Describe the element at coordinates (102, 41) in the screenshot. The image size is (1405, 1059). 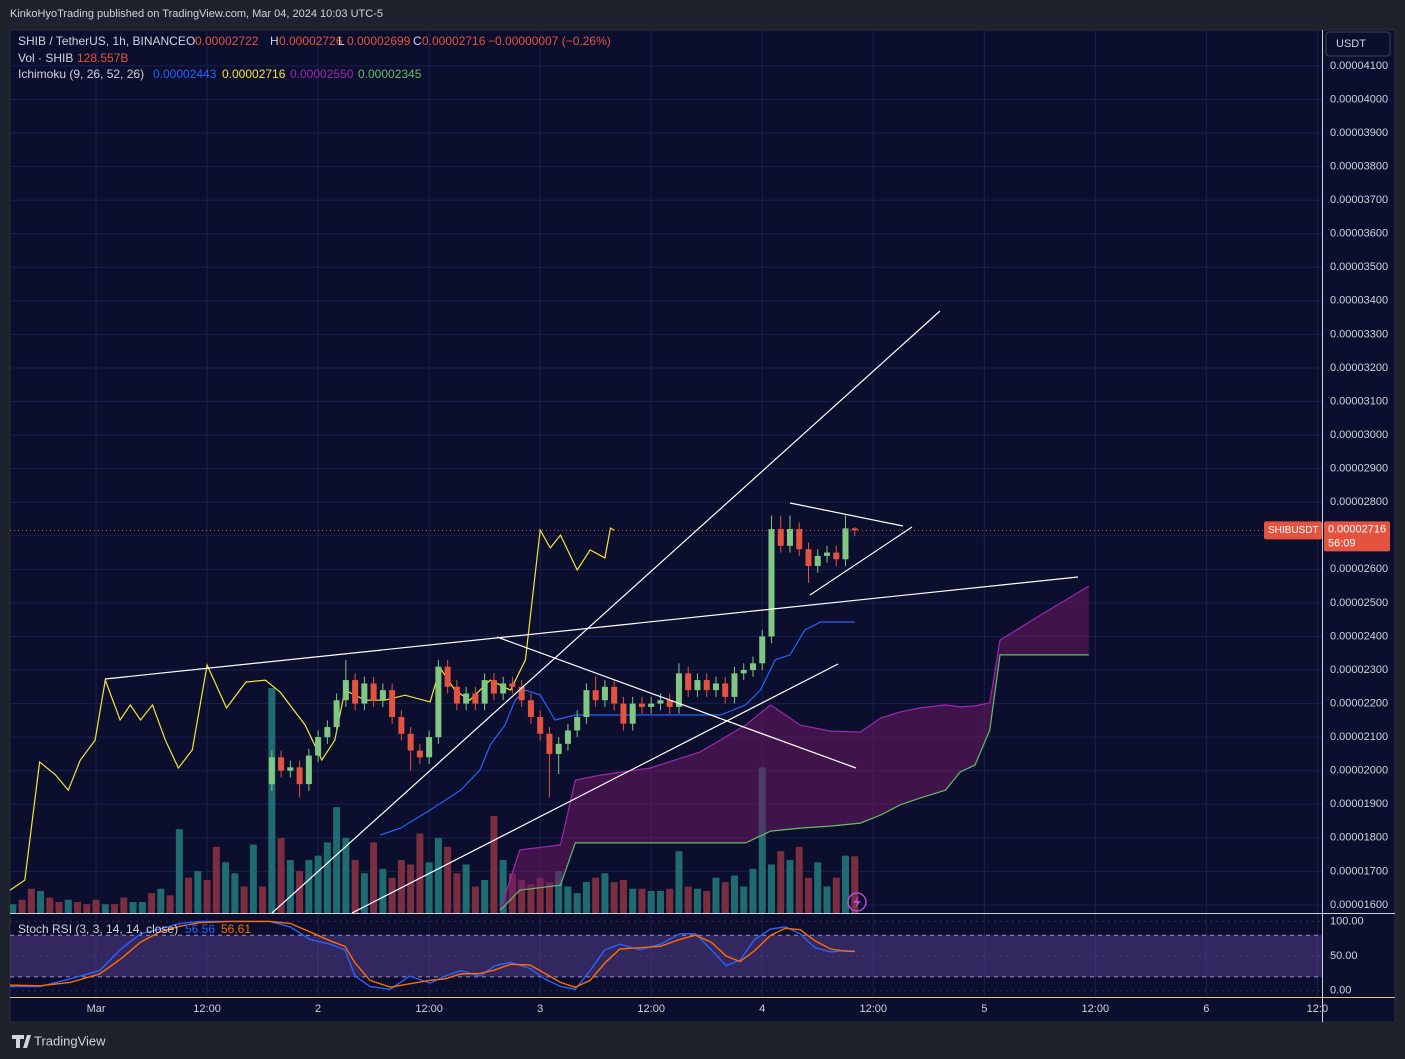
I see `chart-title: SHIB / TetherUS, 1h, BINANCE` at that location.